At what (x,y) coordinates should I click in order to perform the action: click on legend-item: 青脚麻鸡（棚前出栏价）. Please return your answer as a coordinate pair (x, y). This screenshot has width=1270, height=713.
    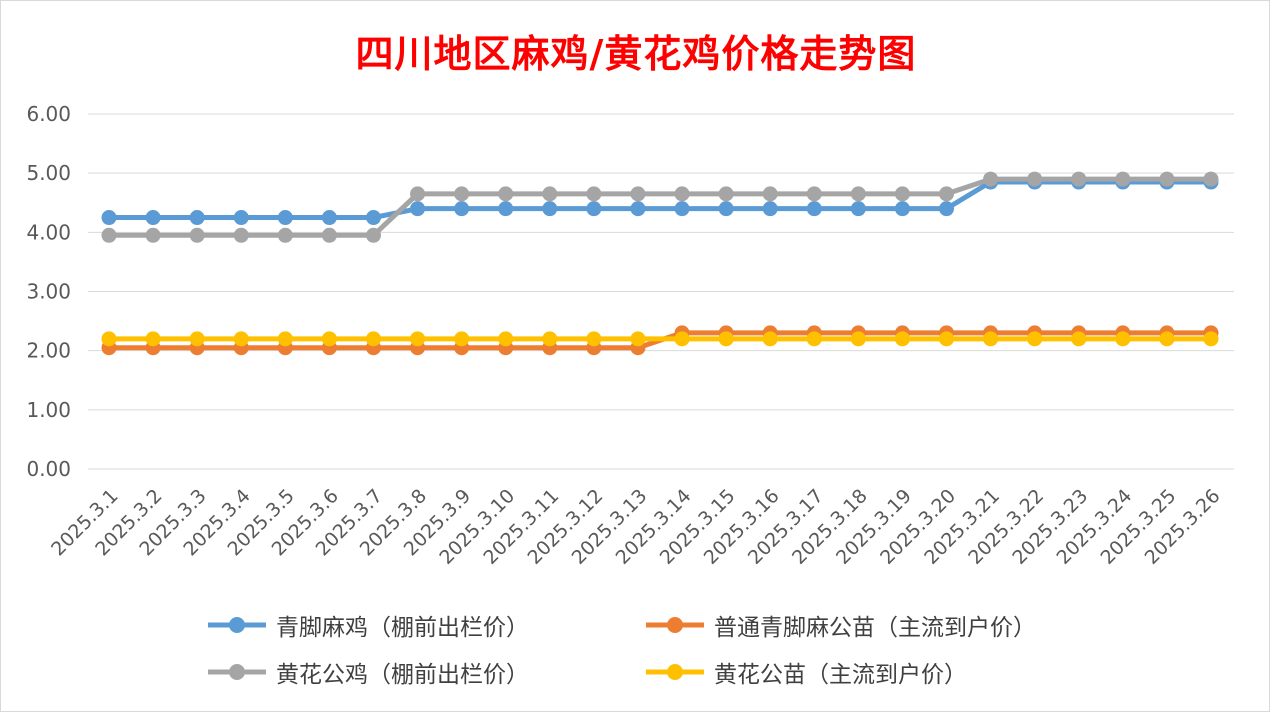
    Looking at the image, I should click on (425, 626).